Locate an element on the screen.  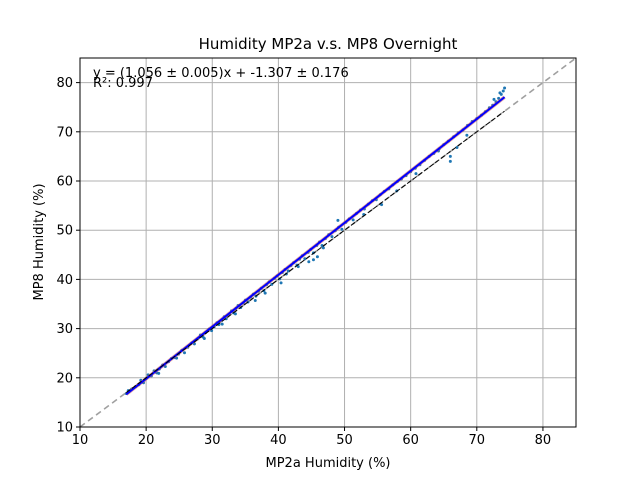
x-tick-label: 10 is located at coordinates (80, 440).